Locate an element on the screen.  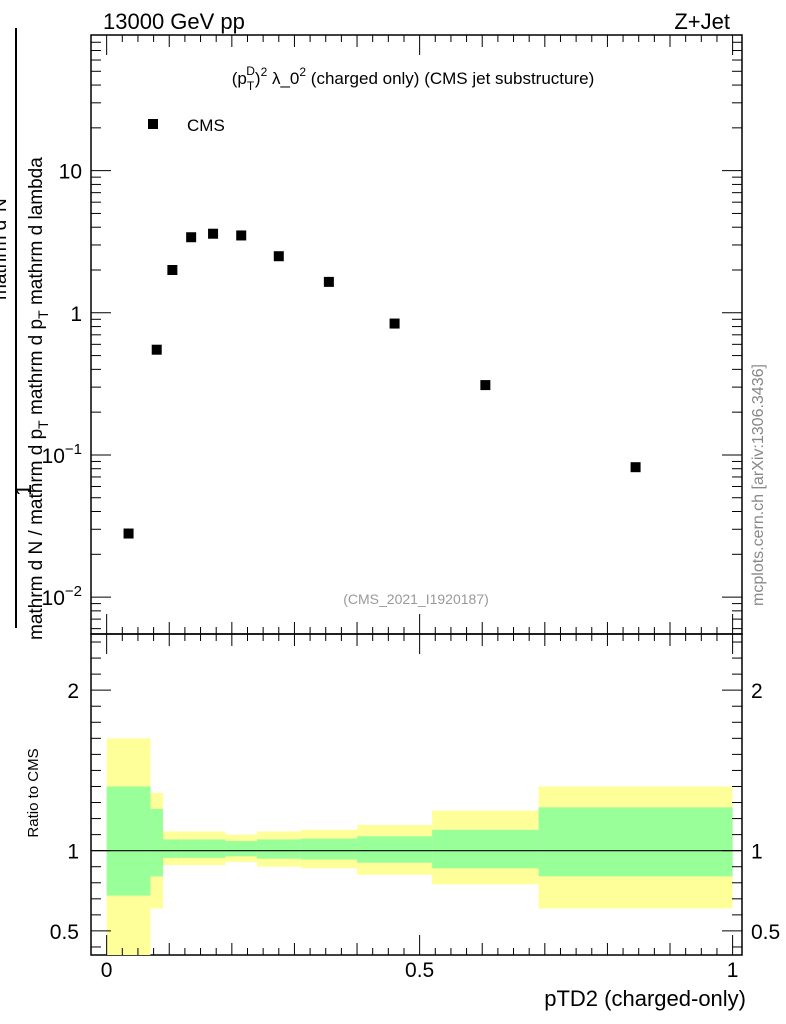
y-label-one: 1 is located at coordinates (23, 490).